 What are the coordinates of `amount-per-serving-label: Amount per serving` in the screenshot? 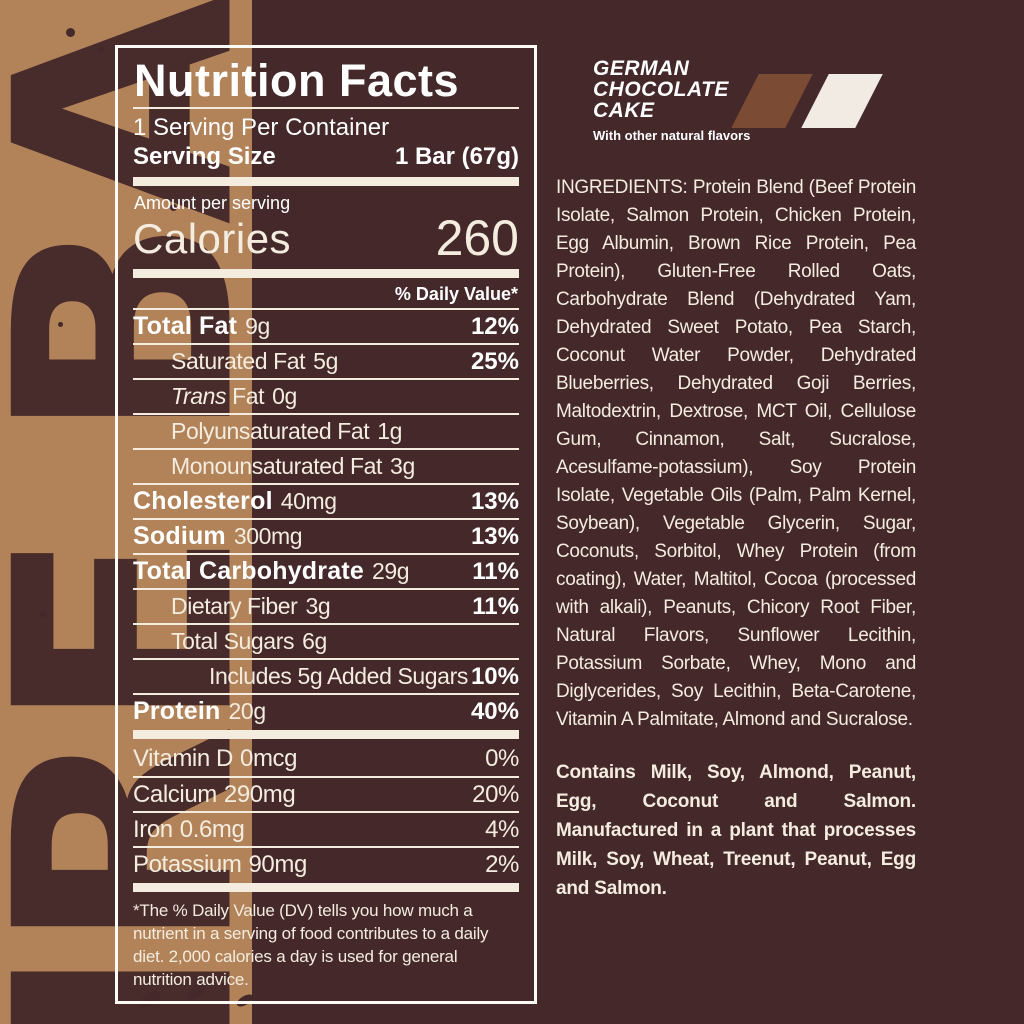 It's located at (212, 203).